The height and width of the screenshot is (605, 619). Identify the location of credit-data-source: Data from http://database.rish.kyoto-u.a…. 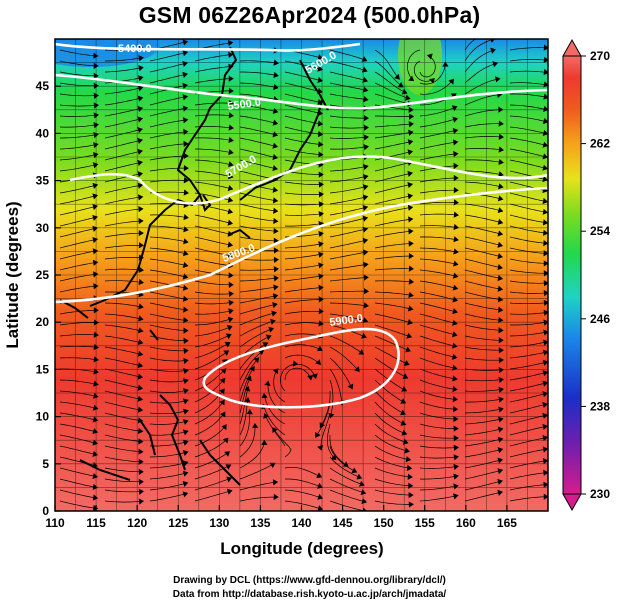
(309, 594).